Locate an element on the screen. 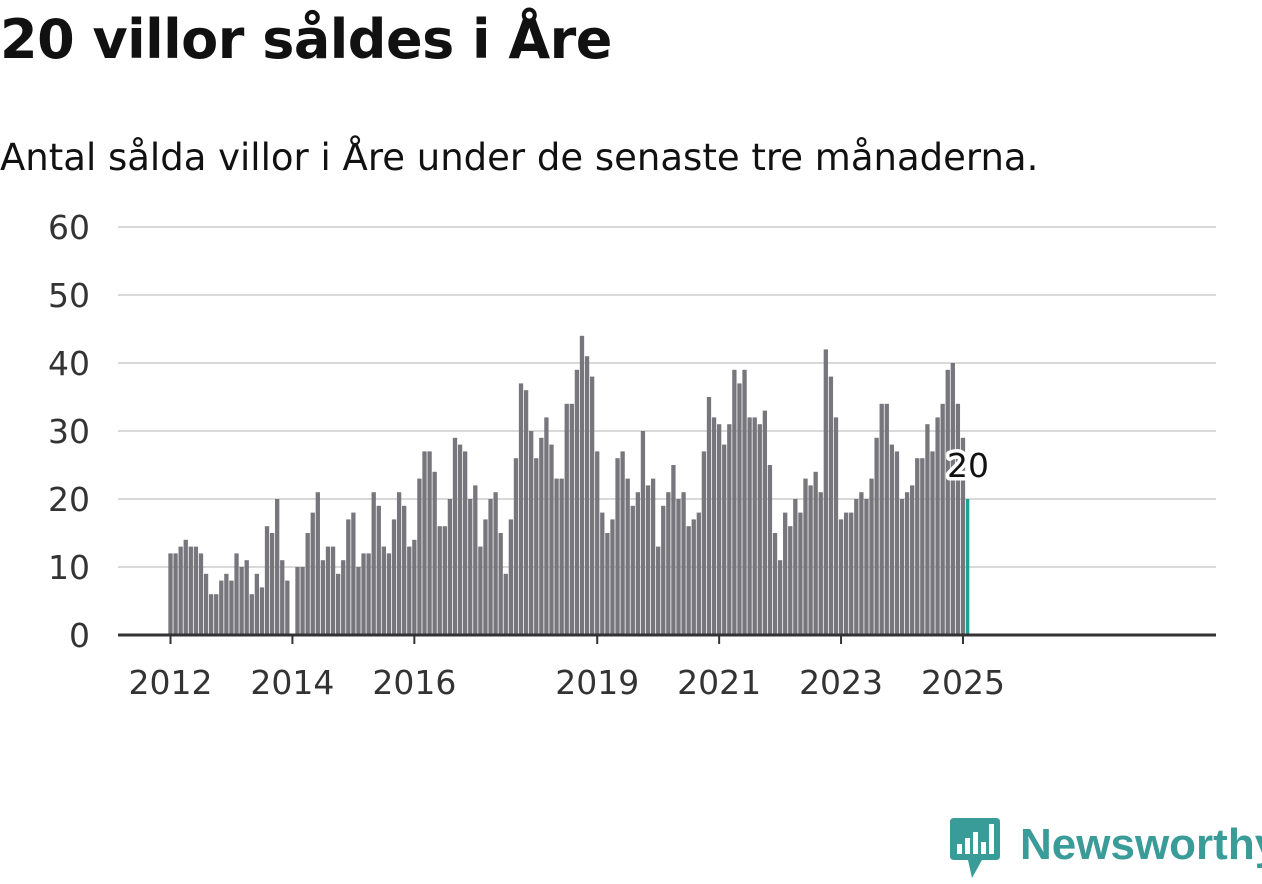  x-tick-label: 2023 is located at coordinates (841, 682).